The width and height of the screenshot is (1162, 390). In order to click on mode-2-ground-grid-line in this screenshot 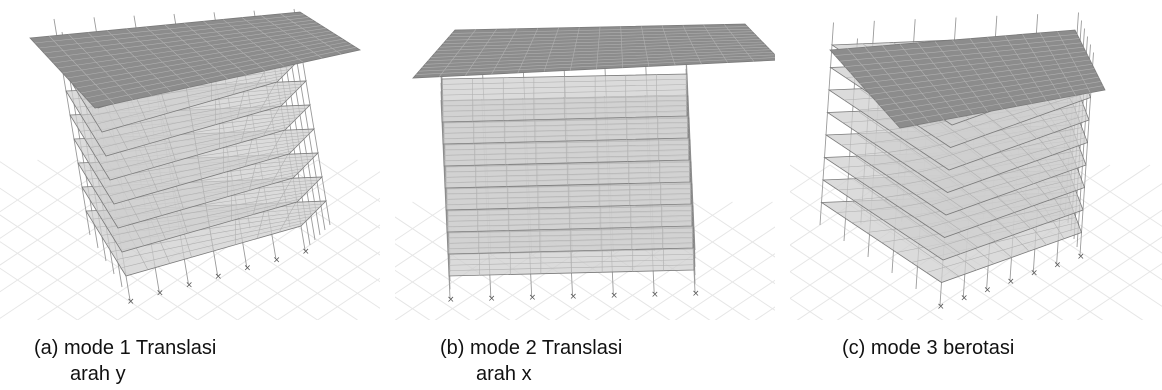, I will do `click(733, 229)`.